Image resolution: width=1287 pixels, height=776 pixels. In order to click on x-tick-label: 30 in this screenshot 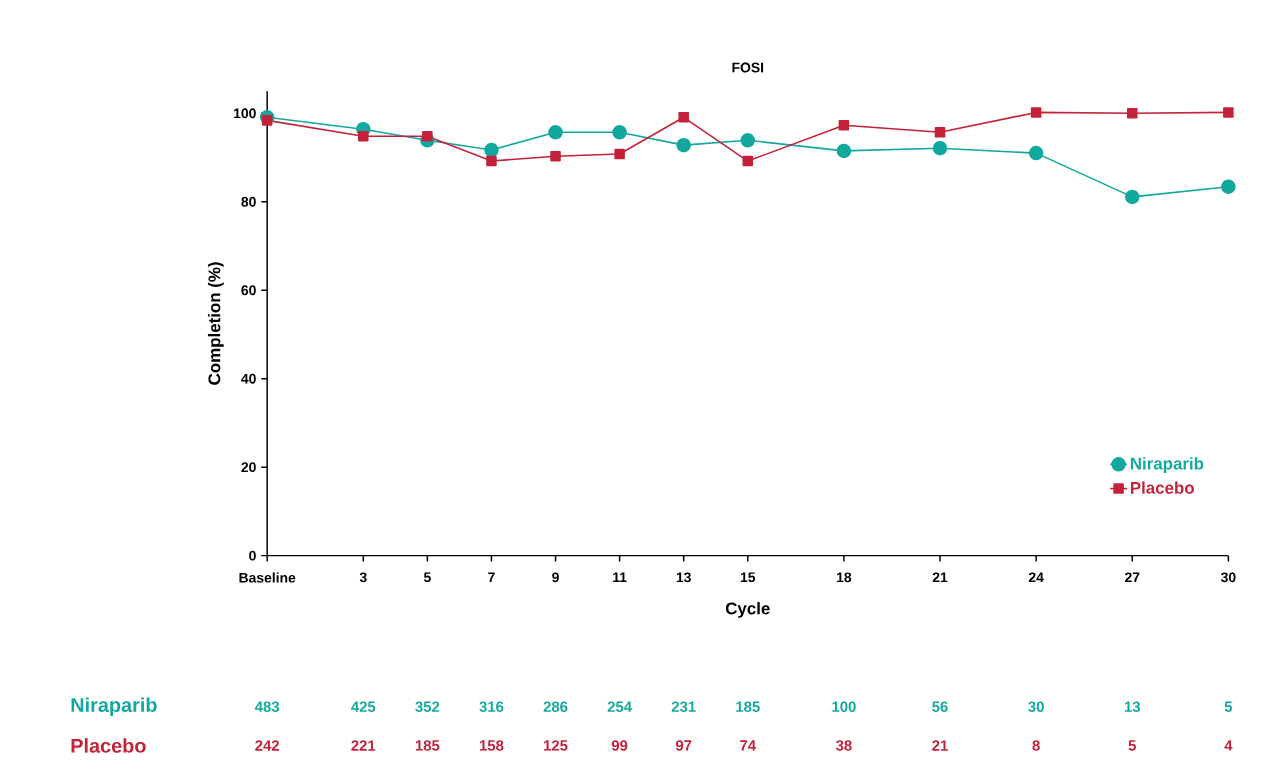, I will do `click(1228, 577)`.